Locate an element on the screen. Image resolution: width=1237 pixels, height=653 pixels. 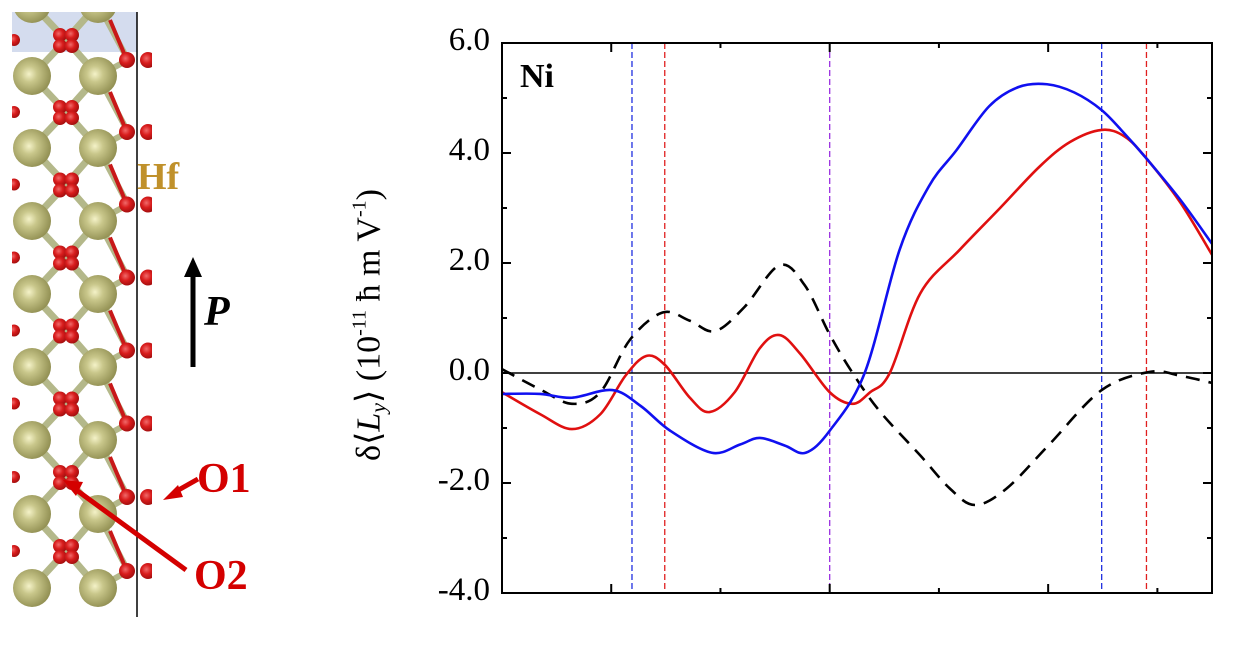
y-tick-label: 6.0 is located at coordinates (469, 40).